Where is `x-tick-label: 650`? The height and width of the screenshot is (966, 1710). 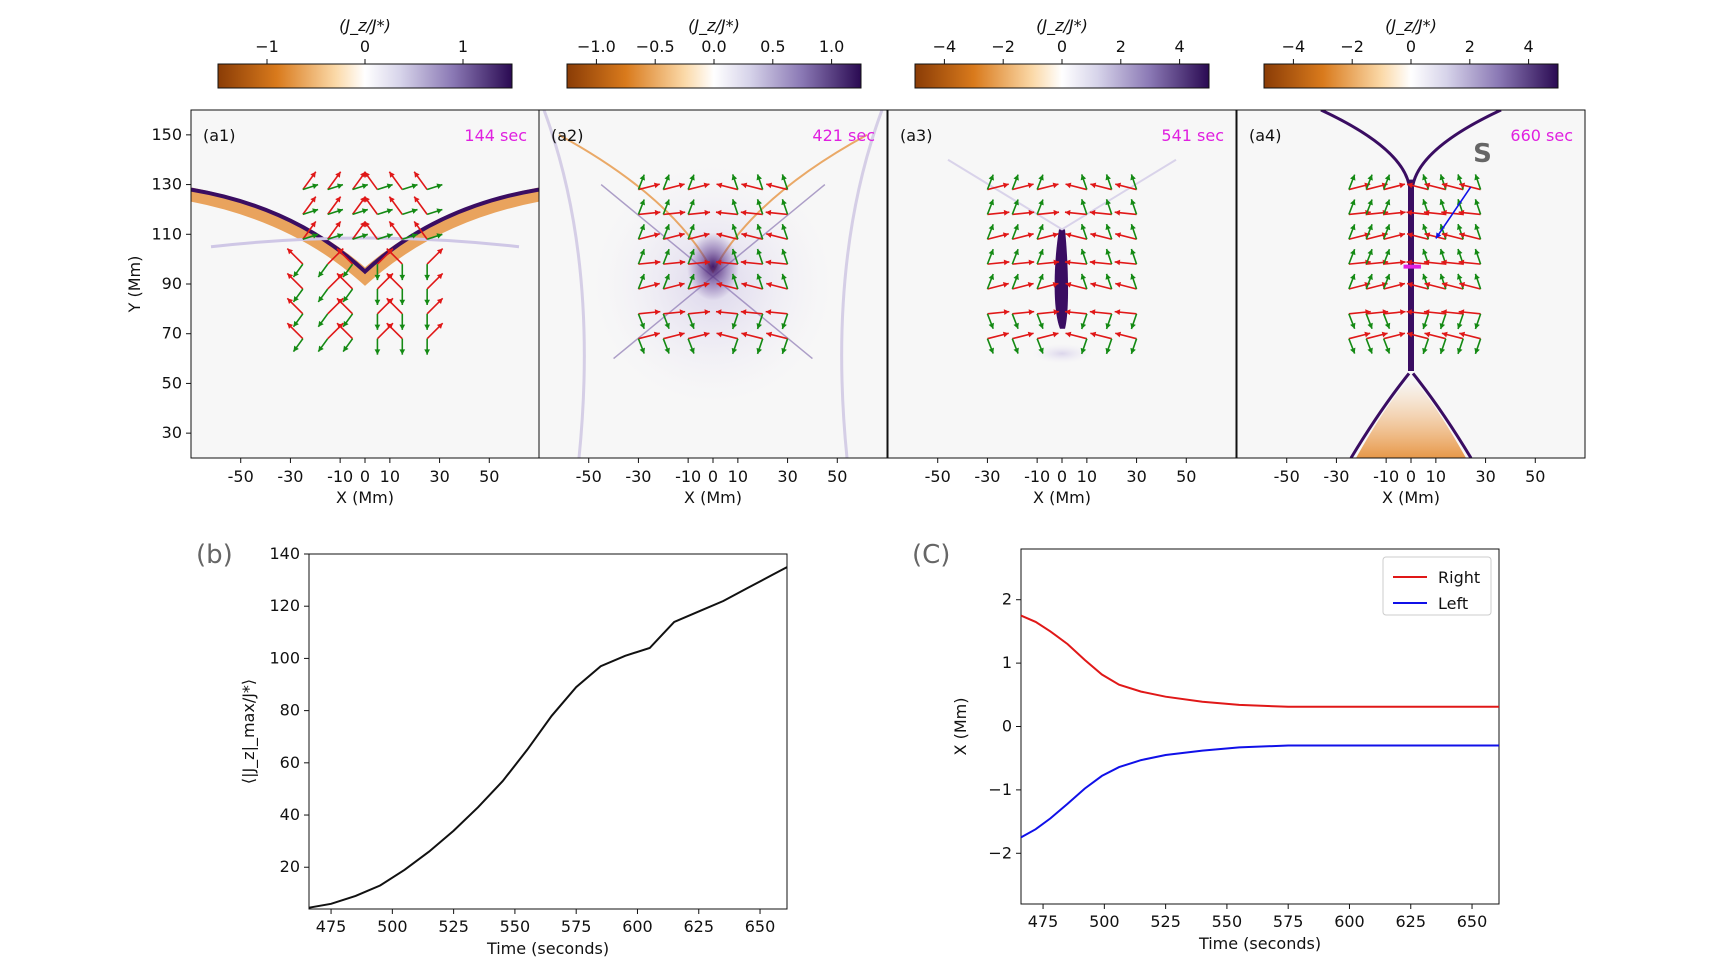 x-tick-label: 650 is located at coordinates (760, 926).